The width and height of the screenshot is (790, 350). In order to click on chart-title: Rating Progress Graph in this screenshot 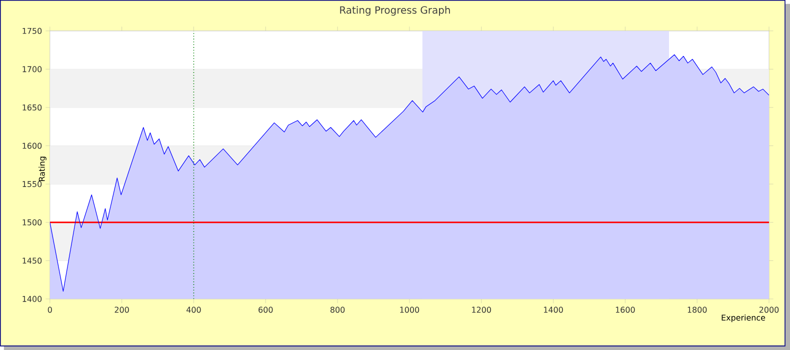, I will do `click(395, 11)`.